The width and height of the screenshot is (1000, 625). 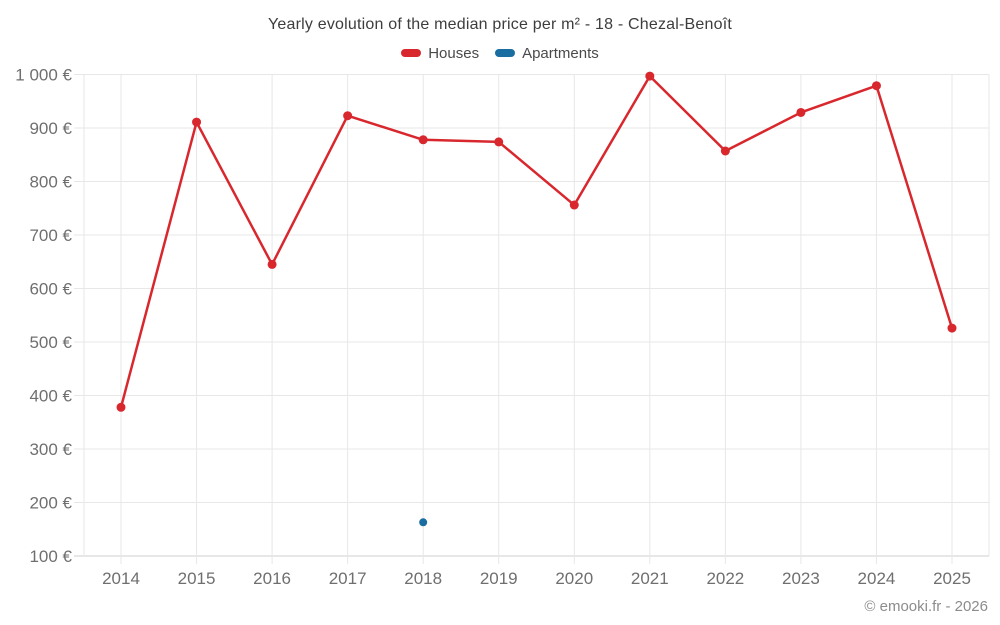 I want to click on x-tick-label: 2018, so click(x=423, y=578).